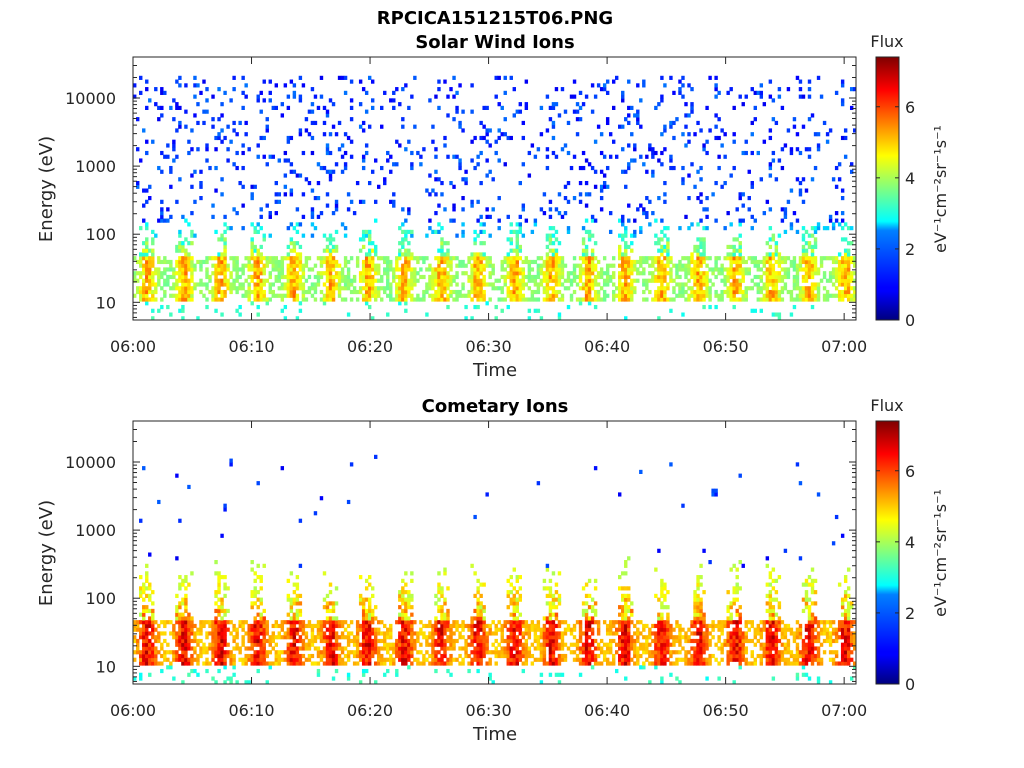 This screenshot has width=1024, height=768. I want to click on panel-title: Cometary Ions, so click(495, 406).